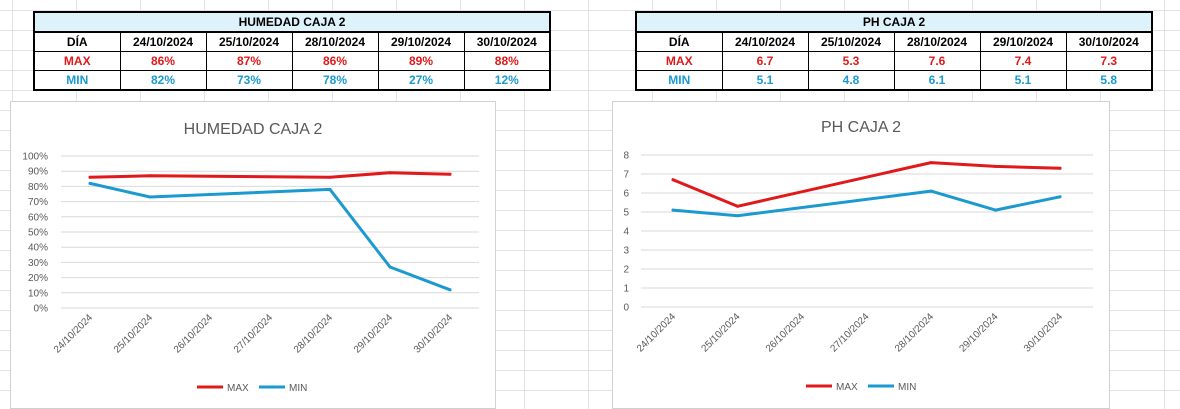 This screenshot has width=1180, height=409. Describe the element at coordinates (507, 80) in the screenshot. I see `cell-min: 12%` at that location.